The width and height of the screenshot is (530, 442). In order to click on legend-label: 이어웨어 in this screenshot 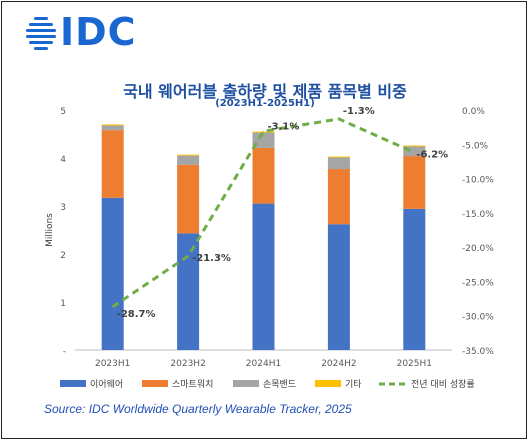, I will do `click(106, 384)`.